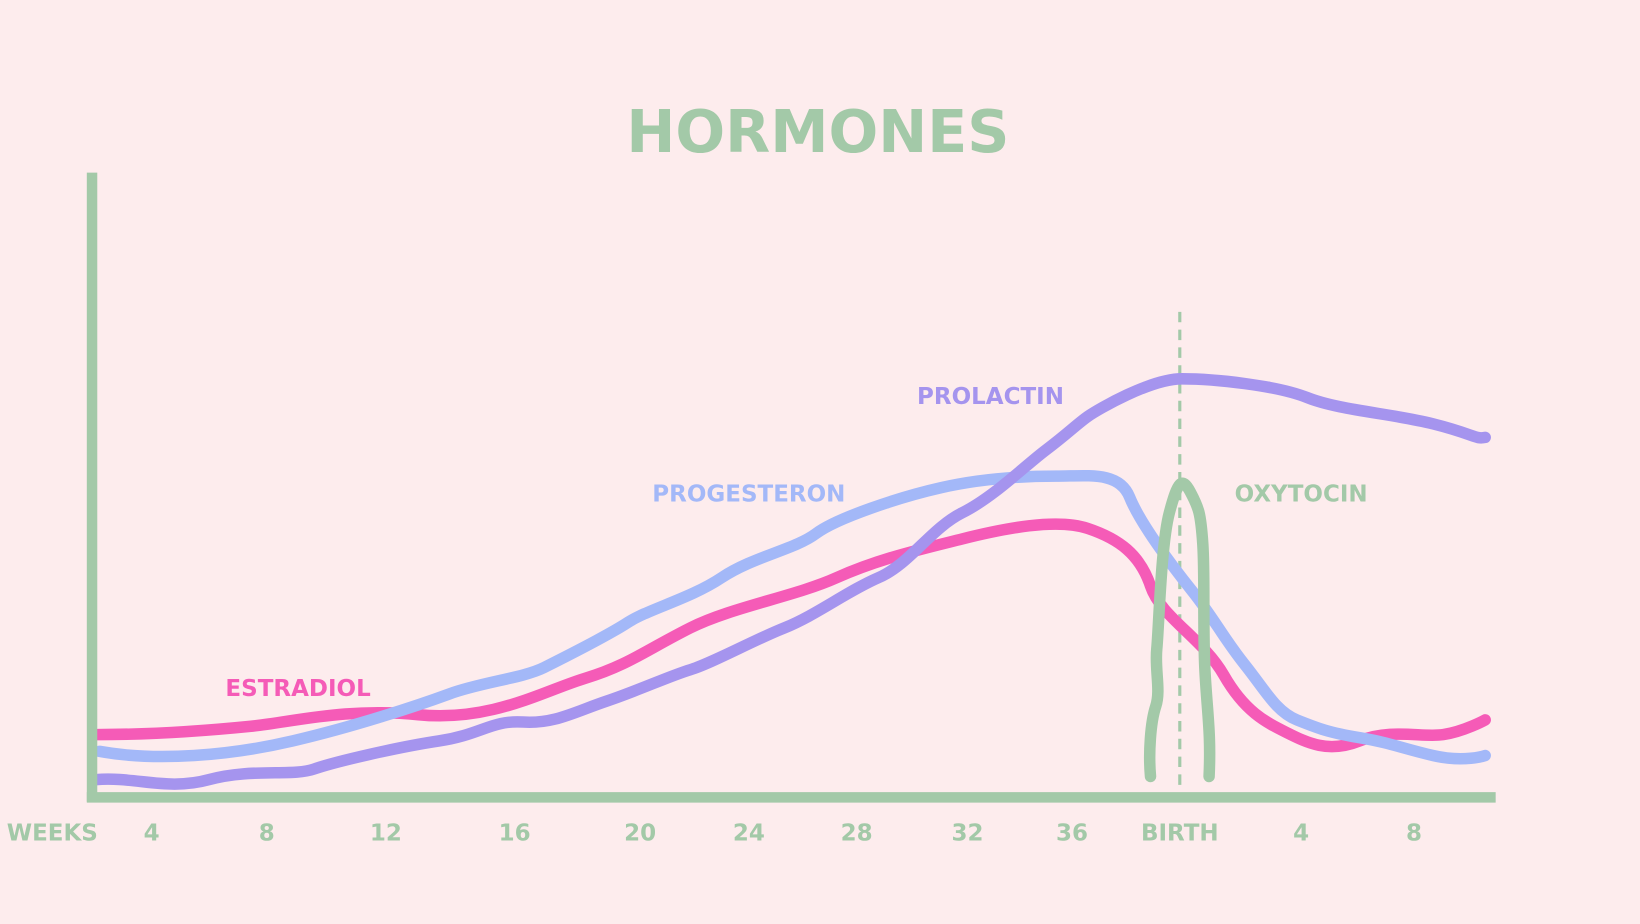  I want to click on oxytocin-label: OXYTOCIN, so click(1301, 494).